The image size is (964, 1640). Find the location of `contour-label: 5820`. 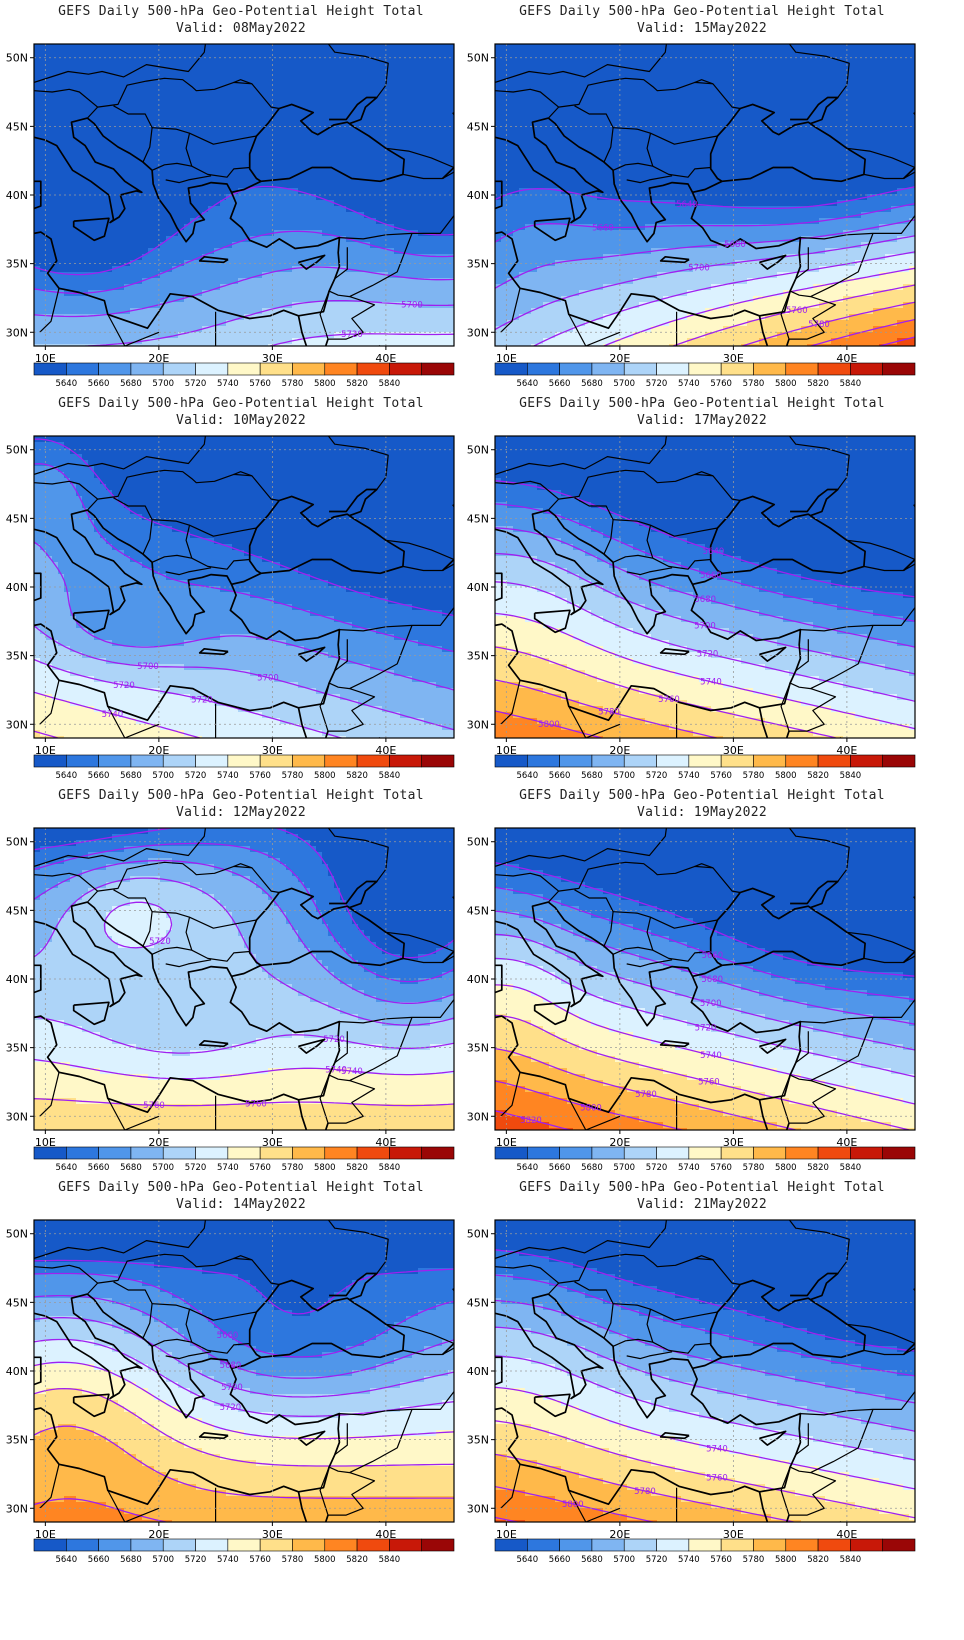

contour-label: 5820 is located at coordinates (531, 1121).